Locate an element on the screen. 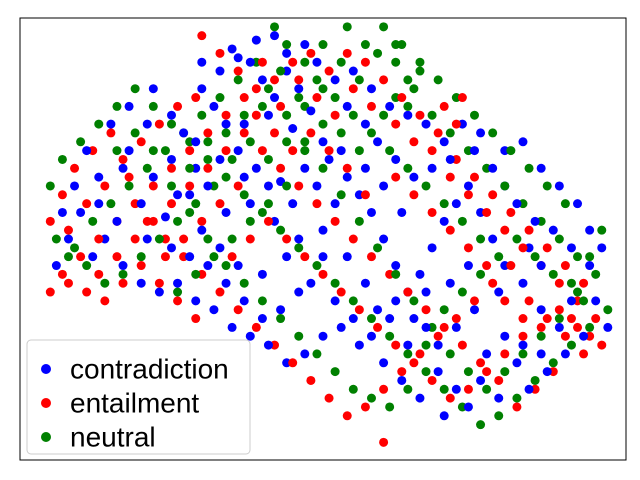  legend: contradiction entailment neutral is located at coordinates (138, 397).